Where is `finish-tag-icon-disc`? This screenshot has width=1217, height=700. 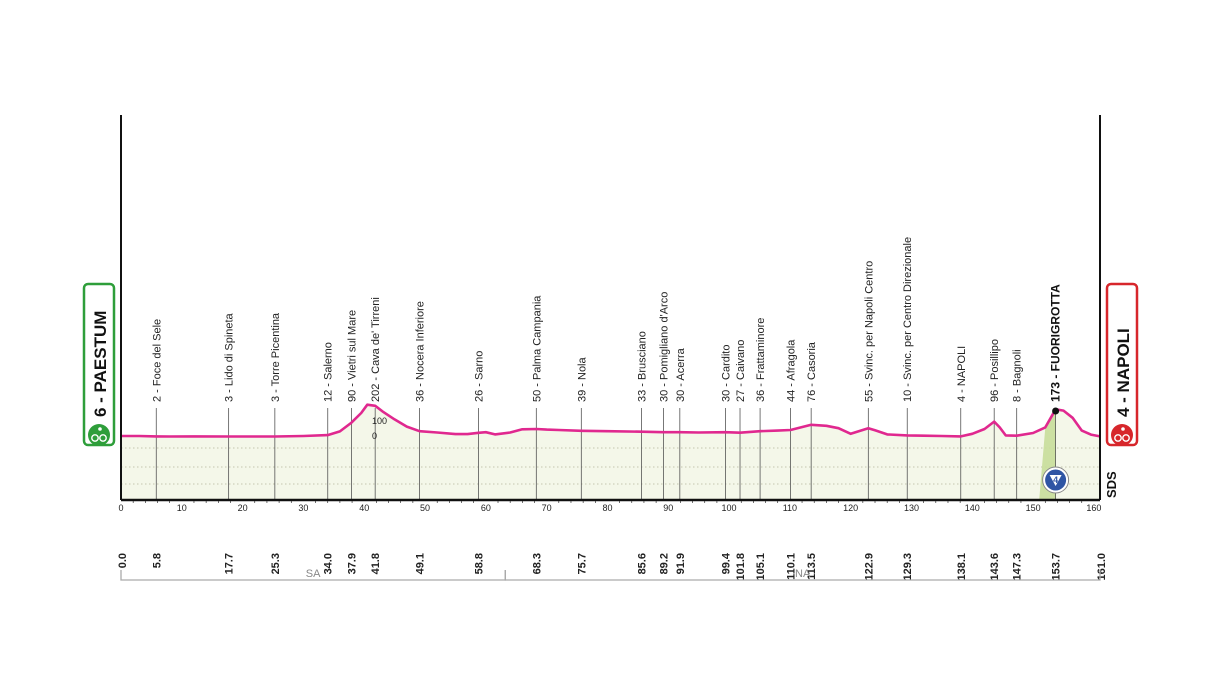
finish-tag-icon-disc is located at coordinates (1122, 435).